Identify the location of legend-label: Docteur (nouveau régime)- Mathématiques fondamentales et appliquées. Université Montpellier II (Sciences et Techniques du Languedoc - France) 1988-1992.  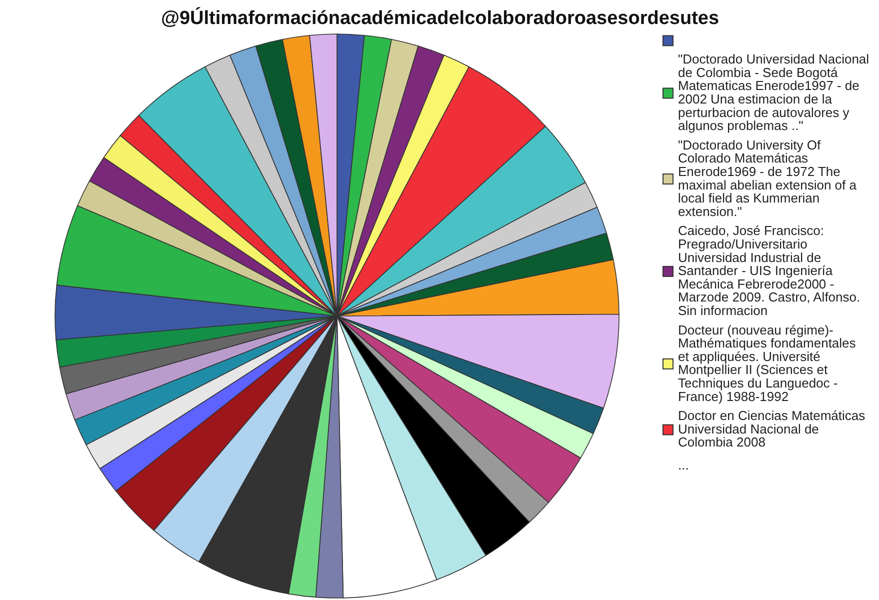
(767, 363).